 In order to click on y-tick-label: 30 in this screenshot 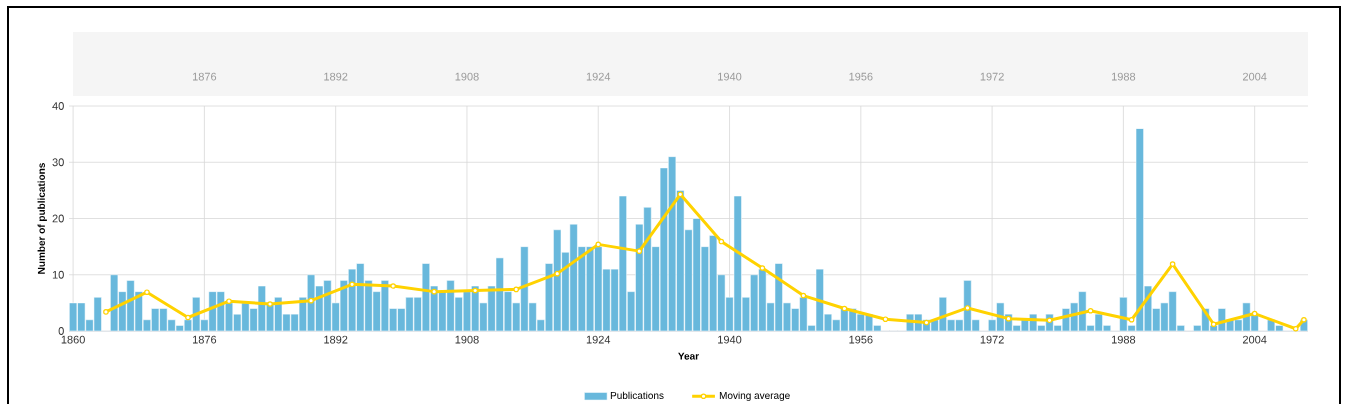, I will do `click(58, 162)`.